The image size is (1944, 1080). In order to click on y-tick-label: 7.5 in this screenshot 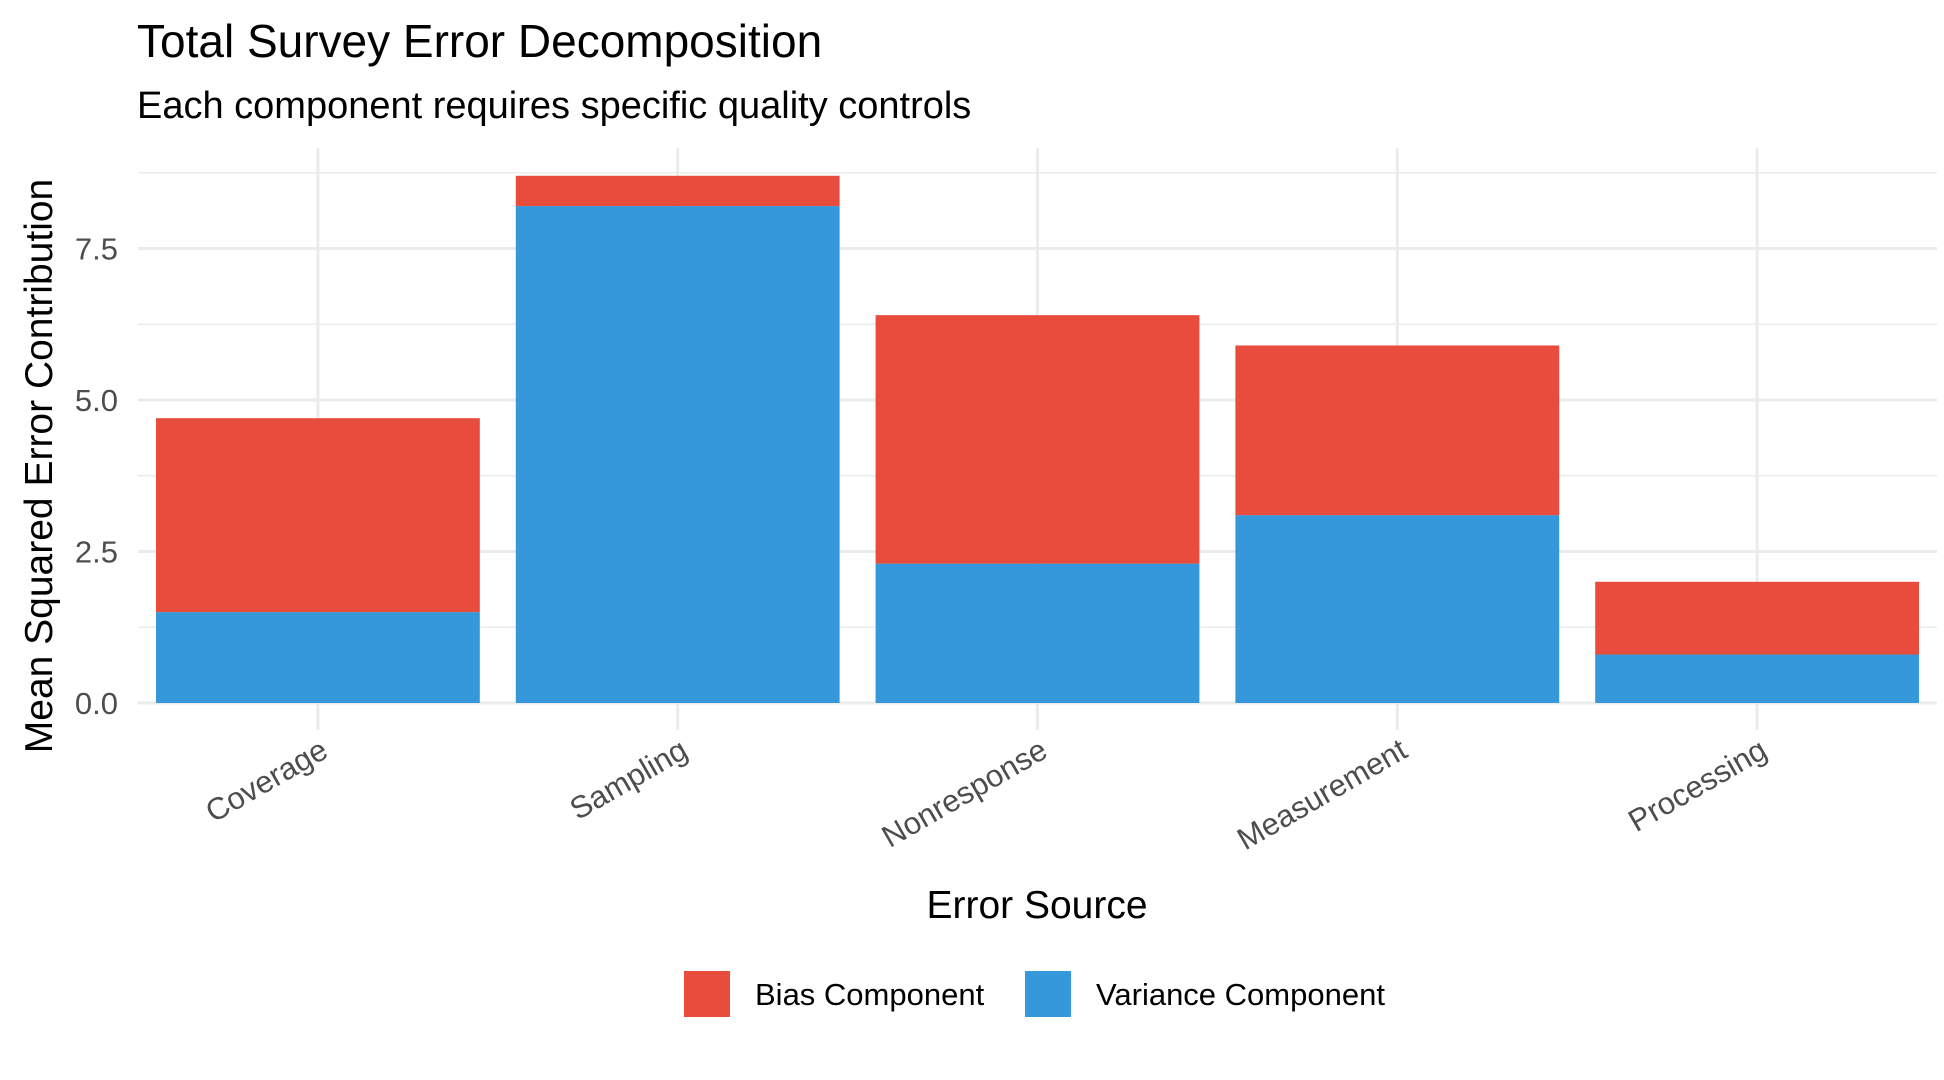, I will do `click(96, 249)`.